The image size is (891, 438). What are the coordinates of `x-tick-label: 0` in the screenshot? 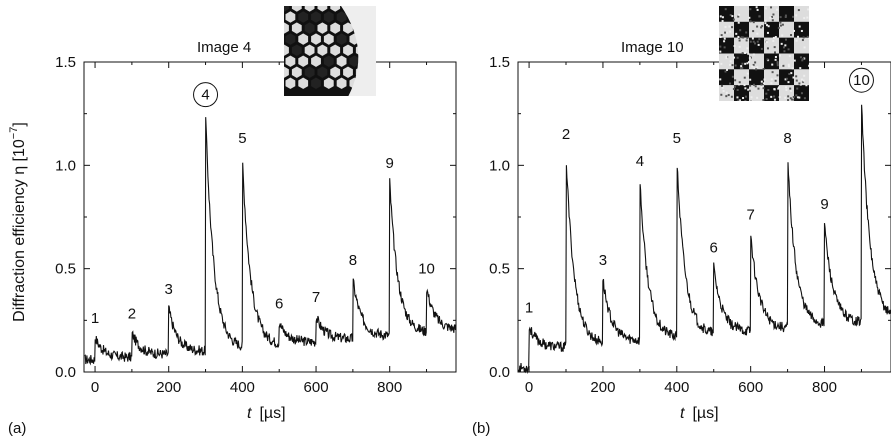 It's located at (95, 387).